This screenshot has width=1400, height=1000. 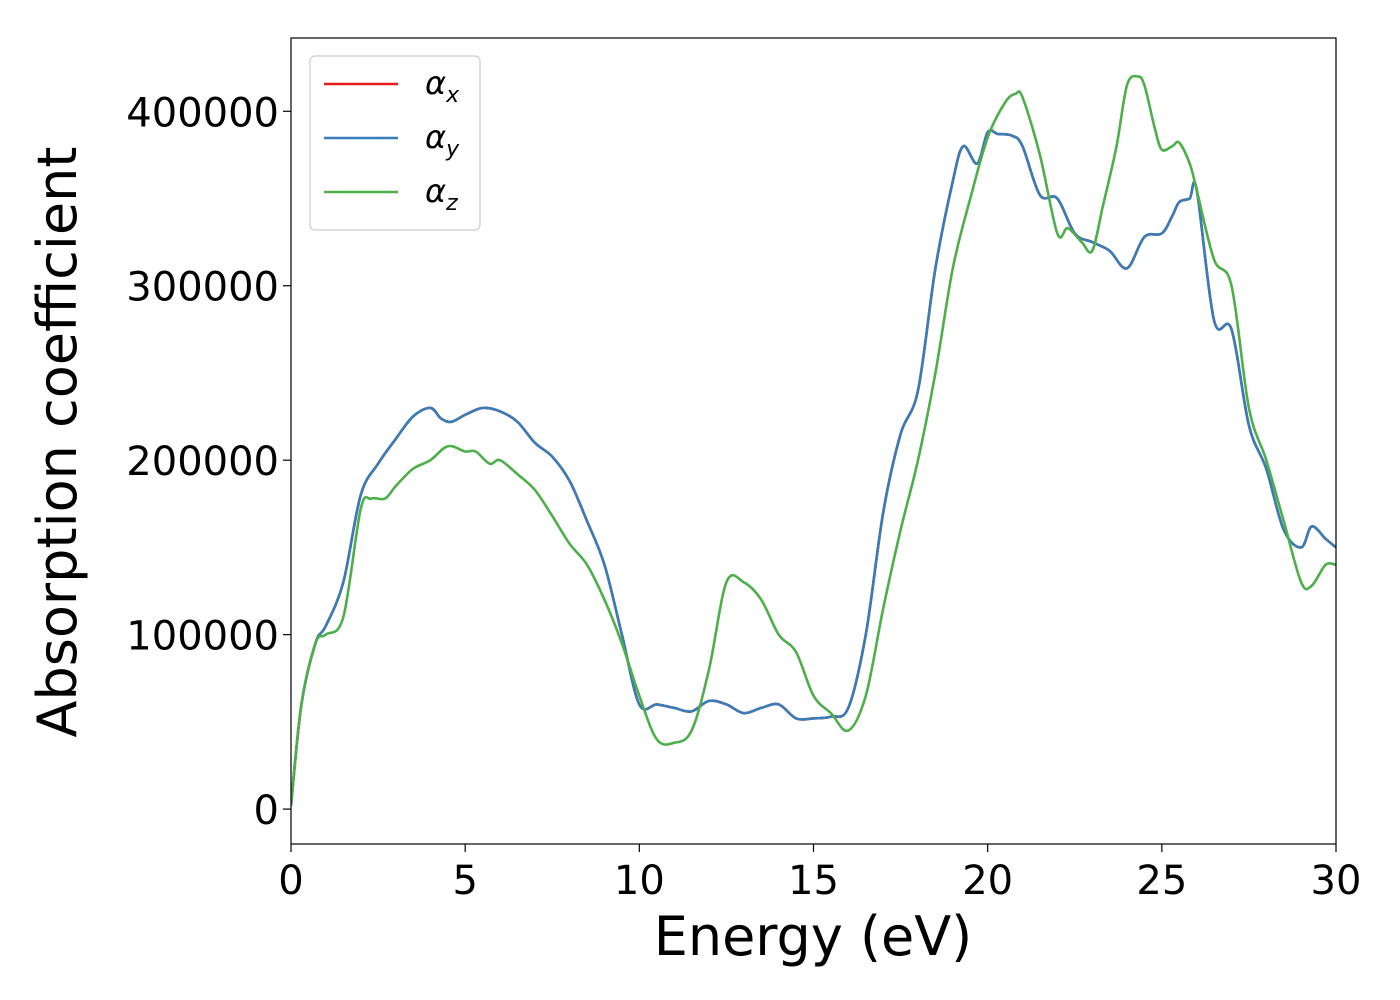 I want to click on x-tick-label: 15, so click(x=813, y=881).